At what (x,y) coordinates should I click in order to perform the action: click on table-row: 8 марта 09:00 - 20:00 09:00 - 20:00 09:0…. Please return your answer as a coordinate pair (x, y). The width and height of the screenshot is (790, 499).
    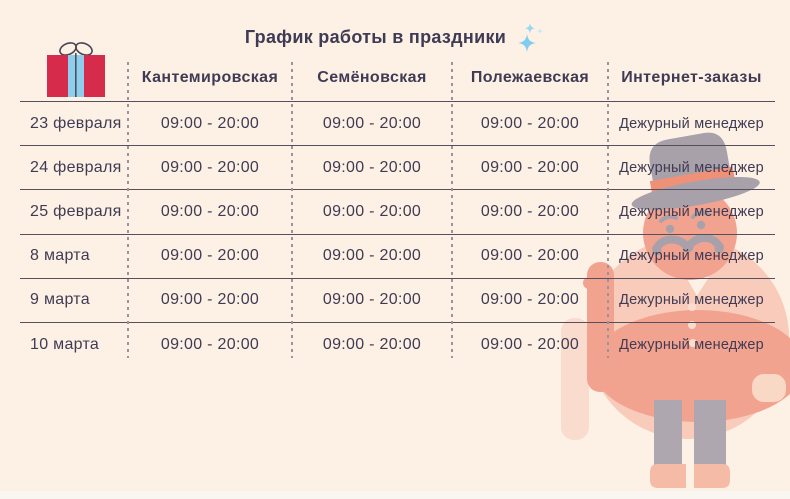
    Looking at the image, I should click on (397, 255).